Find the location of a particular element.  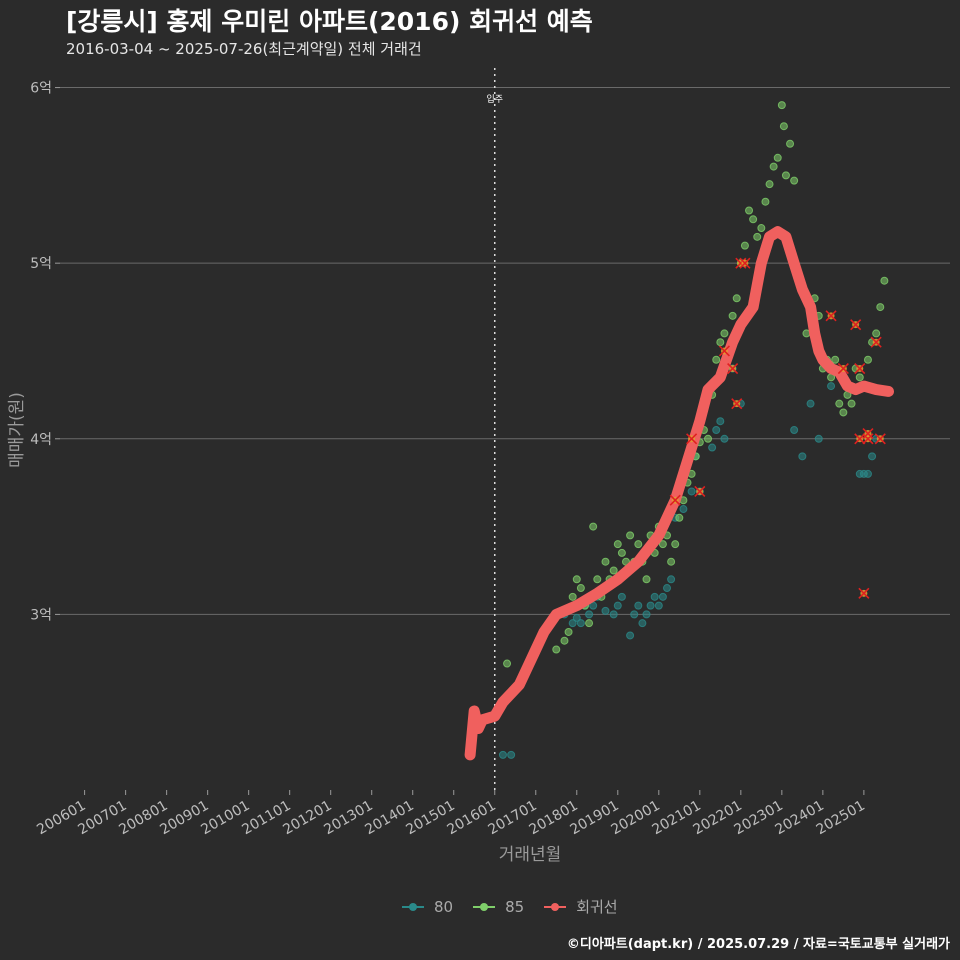

legend-item-regression: 회귀선 is located at coordinates (580, 906).